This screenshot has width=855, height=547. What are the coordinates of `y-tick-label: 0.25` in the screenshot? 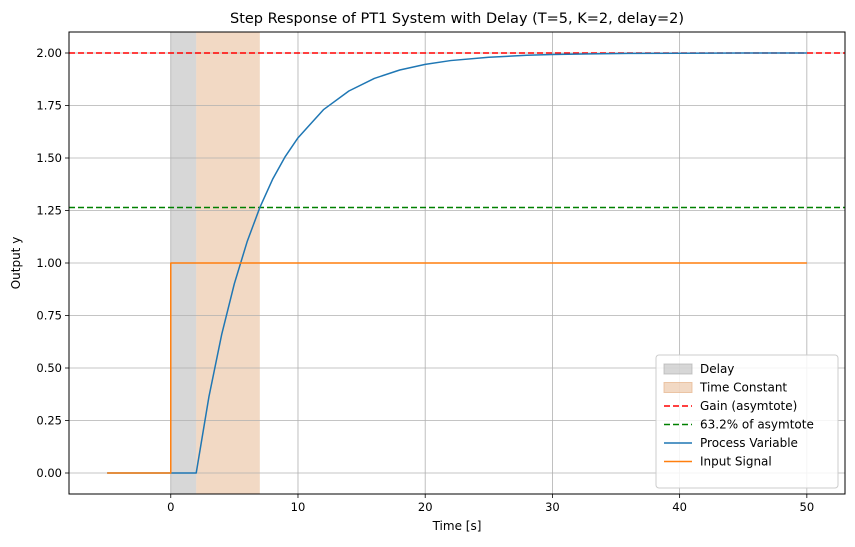 It's located at (49, 421).